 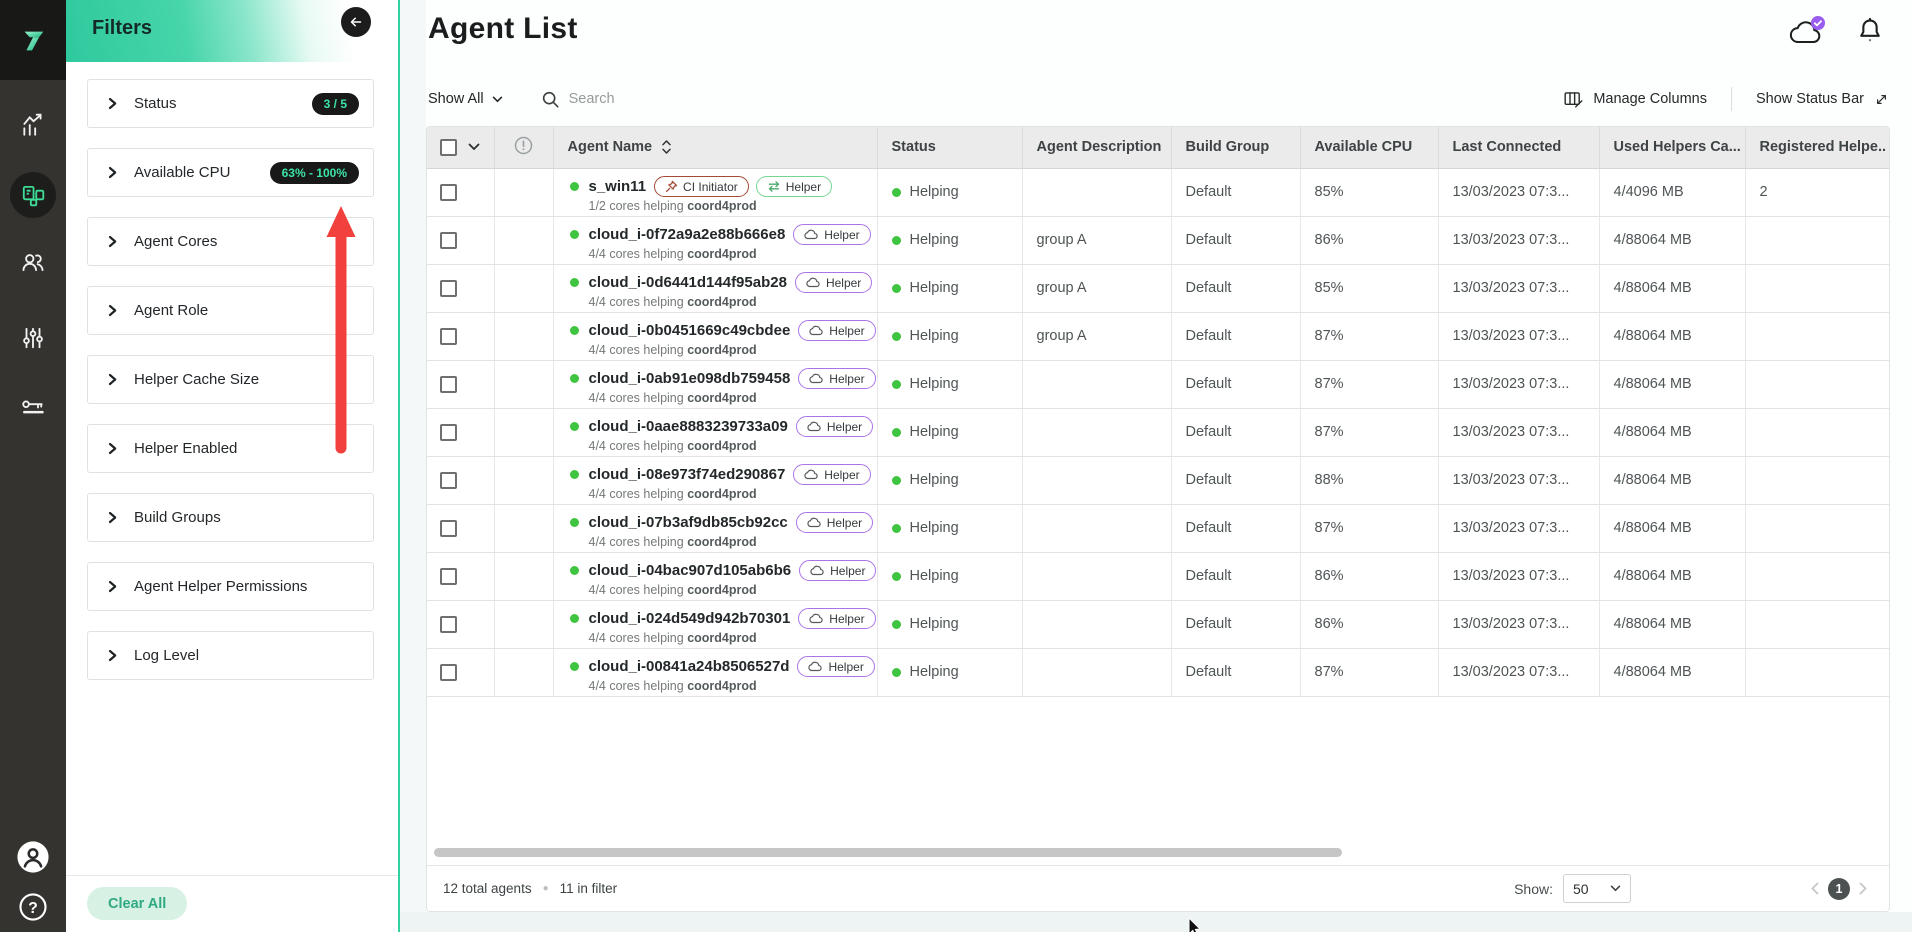 I want to click on select-all-checkbox, so click(x=448, y=147).